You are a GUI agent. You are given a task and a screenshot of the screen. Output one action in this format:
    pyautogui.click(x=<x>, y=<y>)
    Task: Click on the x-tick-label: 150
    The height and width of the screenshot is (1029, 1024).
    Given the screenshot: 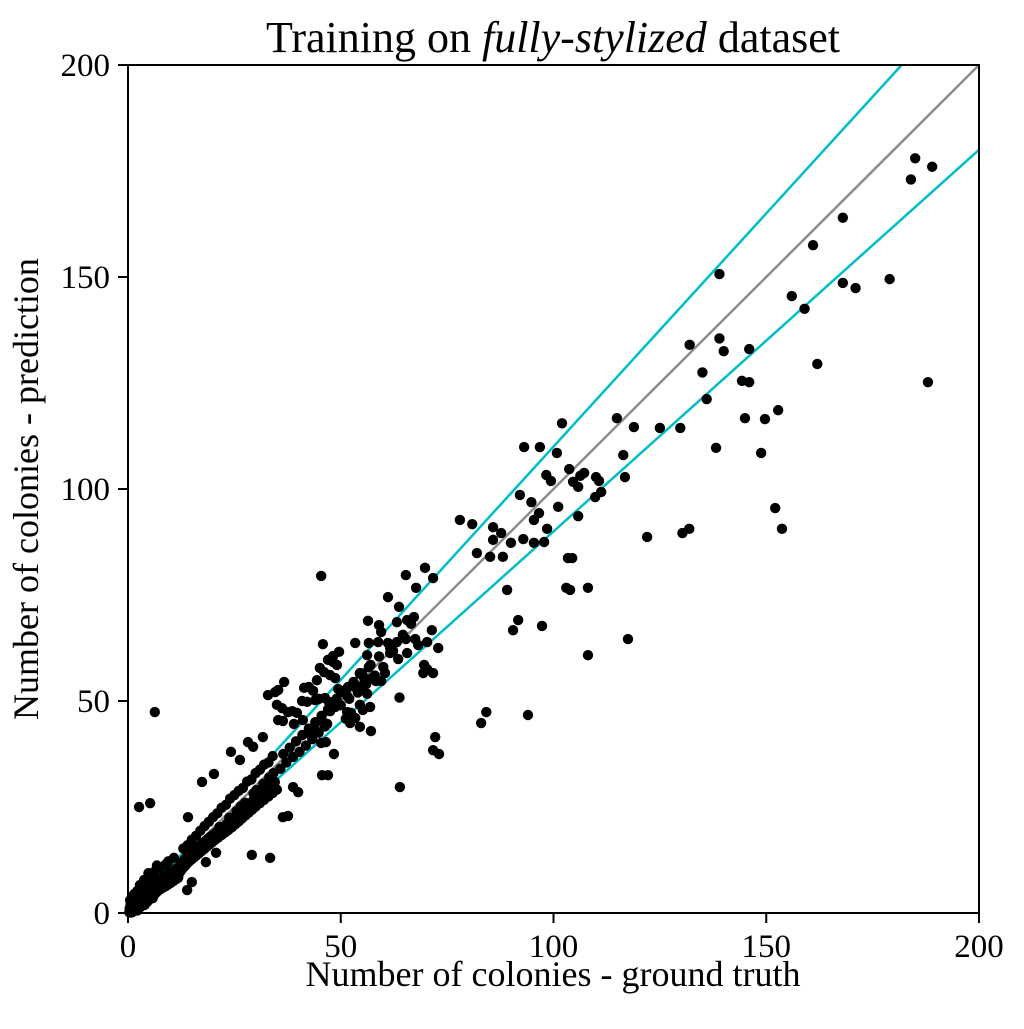 What is the action you would take?
    pyautogui.click(x=767, y=947)
    